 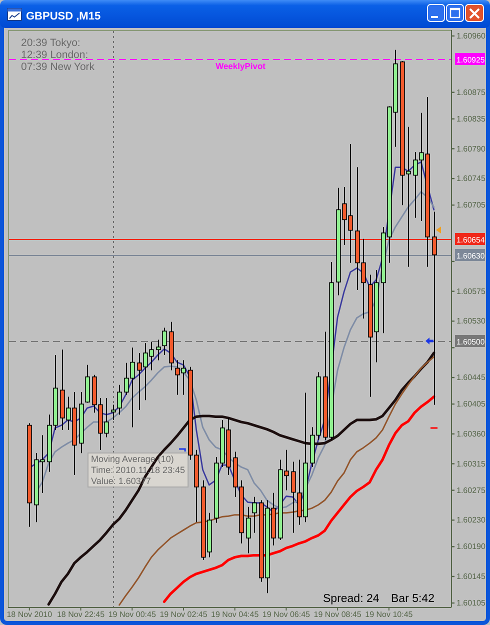 What do you see at coordinates (241, 66) in the screenshot?
I see `annotation: WeeklyPivot` at bounding box center [241, 66].